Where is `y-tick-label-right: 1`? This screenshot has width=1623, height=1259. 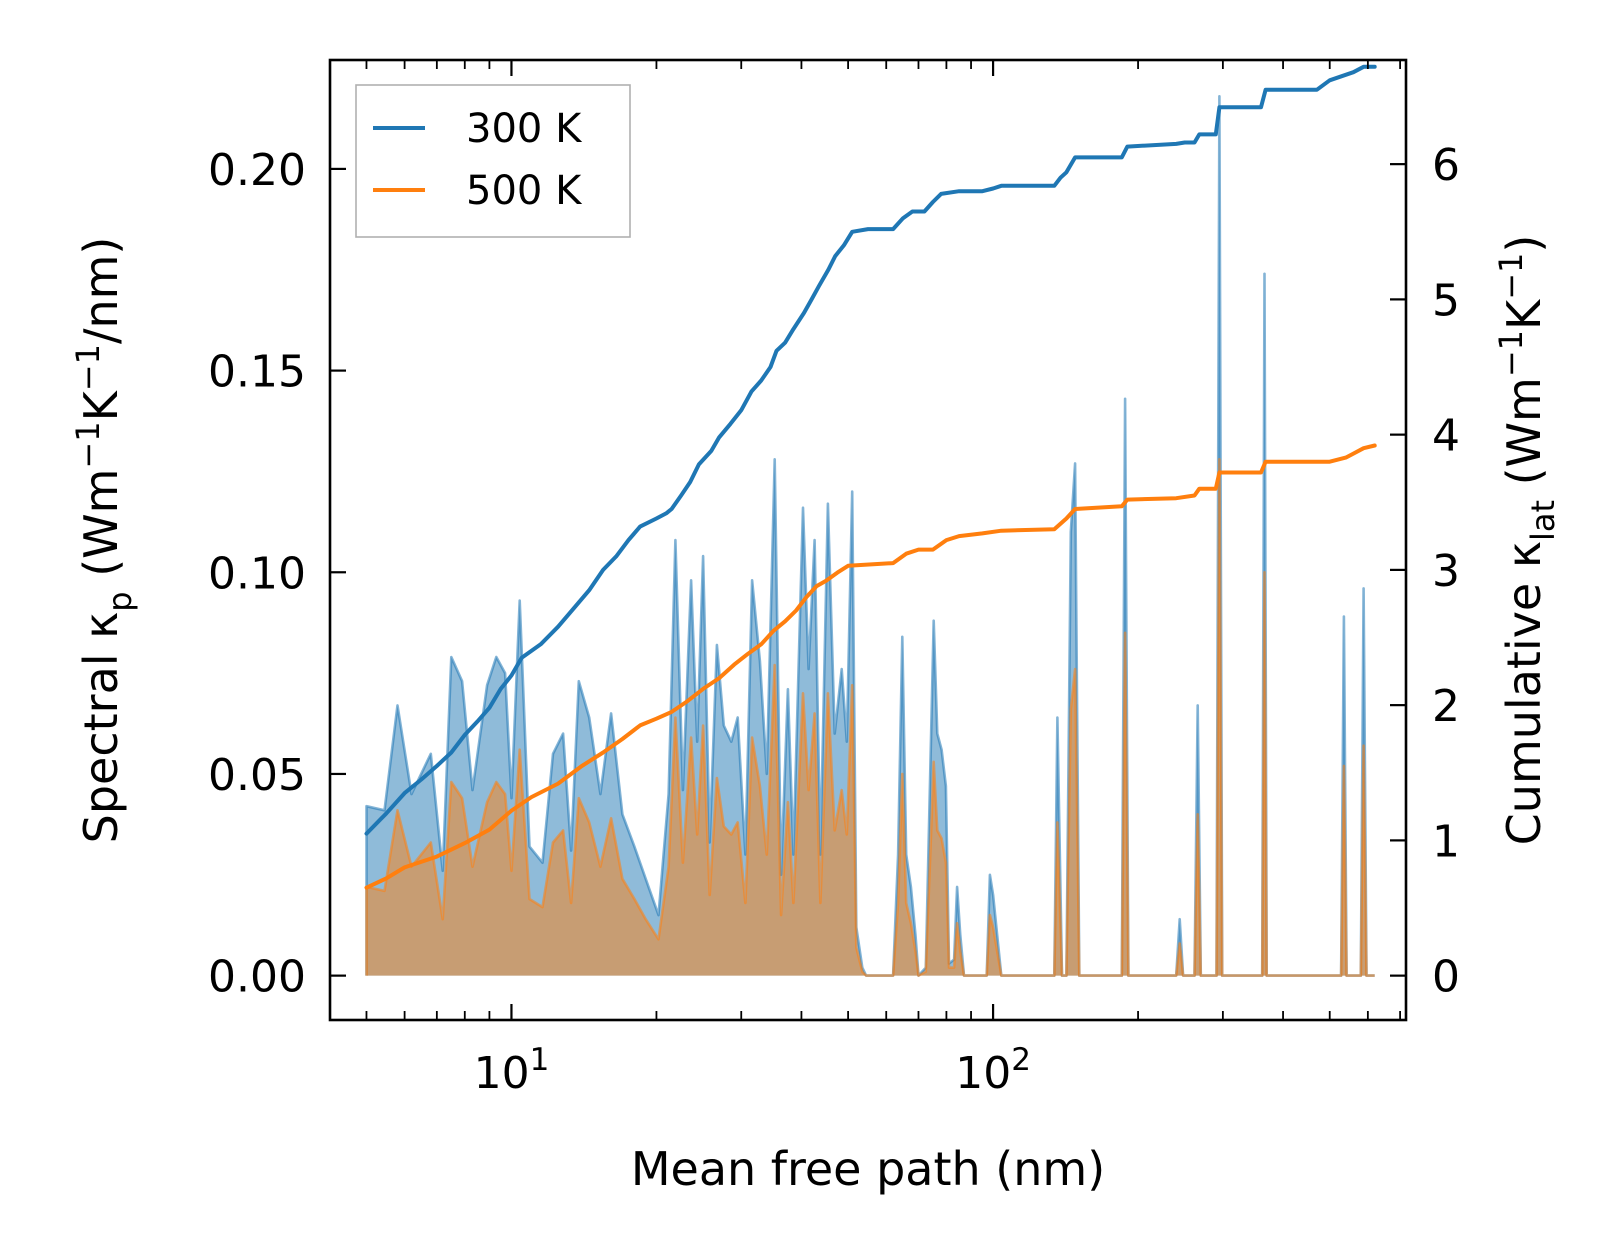
y-tick-label-right: 1 is located at coordinates (1446, 841).